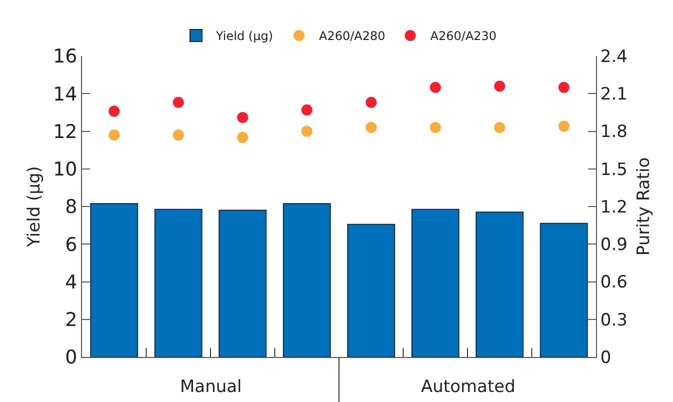 This screenshot has height=402, width=673. Describe the element at coordinates (34, 207) in the screenshot. I see `y-axis-title: Yield (µg)` at that location.